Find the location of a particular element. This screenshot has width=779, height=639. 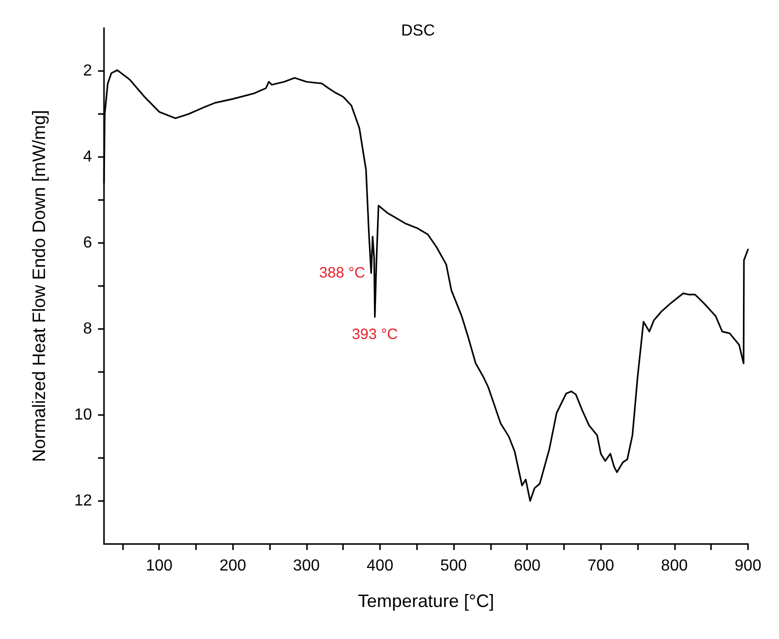

x-tick-label: 800 is located at coordinates (674, 566).